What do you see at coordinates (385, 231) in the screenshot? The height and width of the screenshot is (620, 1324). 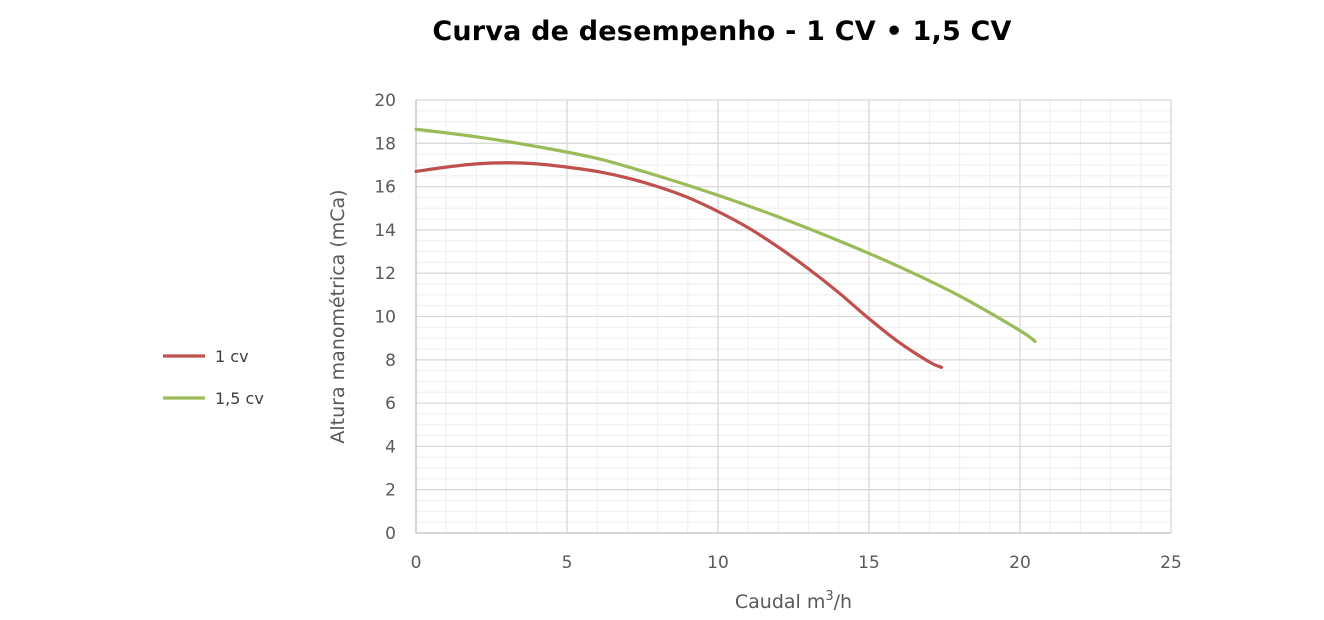 I see `y-tick-label: 14` at bounding box center [385, 231].